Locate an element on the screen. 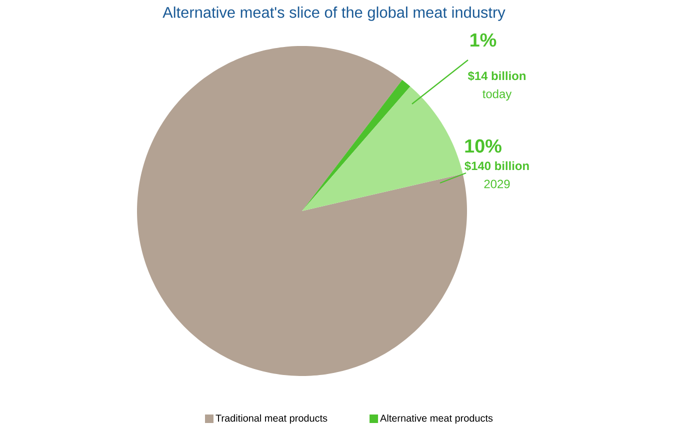 This screenshot has width=700, height=436. text: $14 billion is located at coordinates (497, 76).